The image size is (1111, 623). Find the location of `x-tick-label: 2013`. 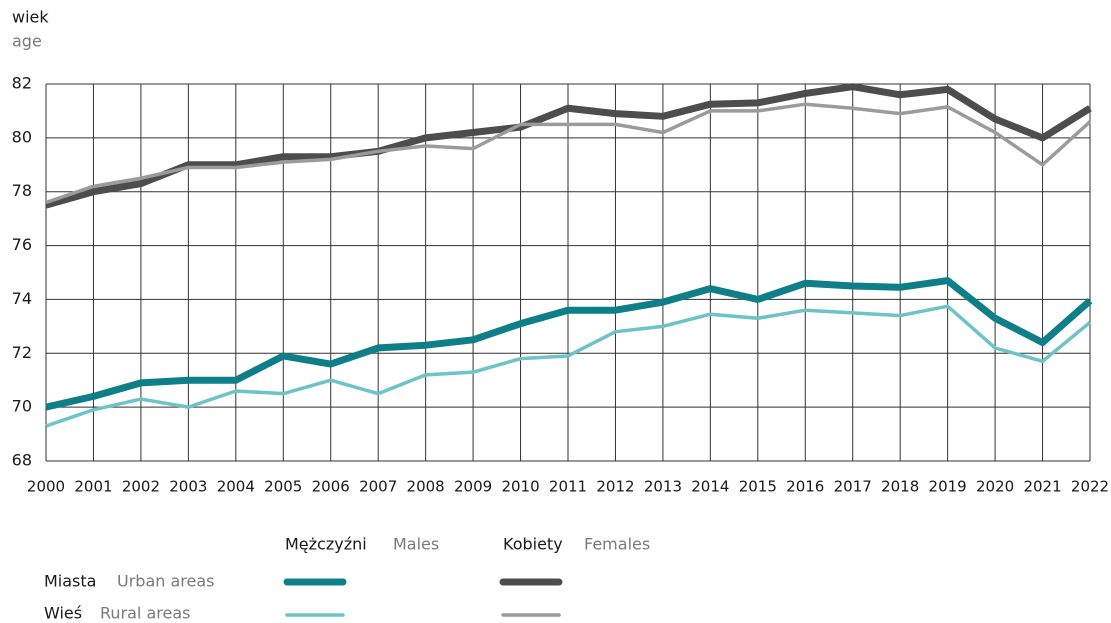

x-tick-label: 2013 is located at coordinates (663, 487).